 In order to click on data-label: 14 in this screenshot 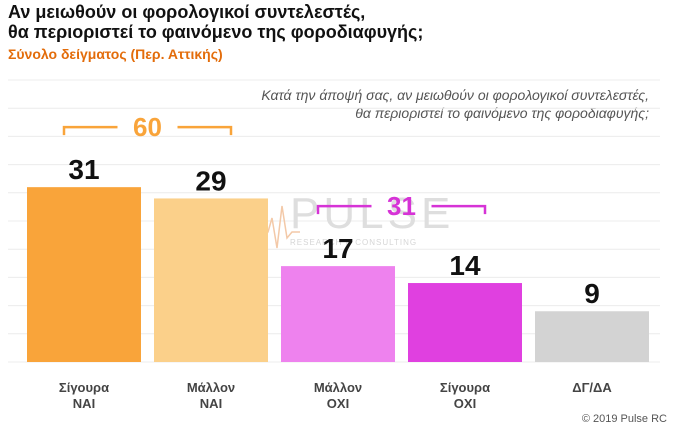, I will do `click(465, 265)`.